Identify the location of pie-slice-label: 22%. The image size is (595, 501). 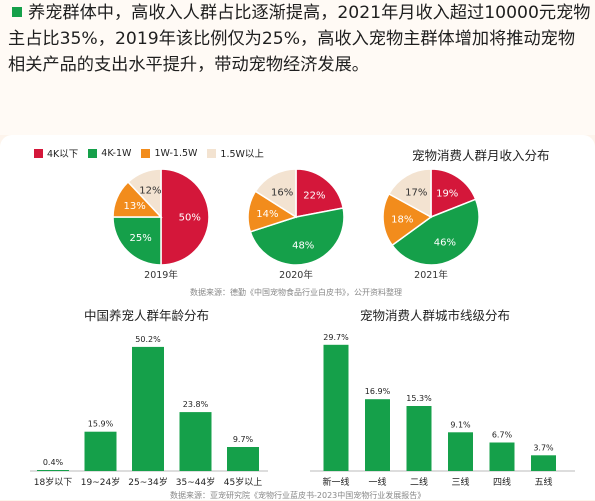
(314, 195).